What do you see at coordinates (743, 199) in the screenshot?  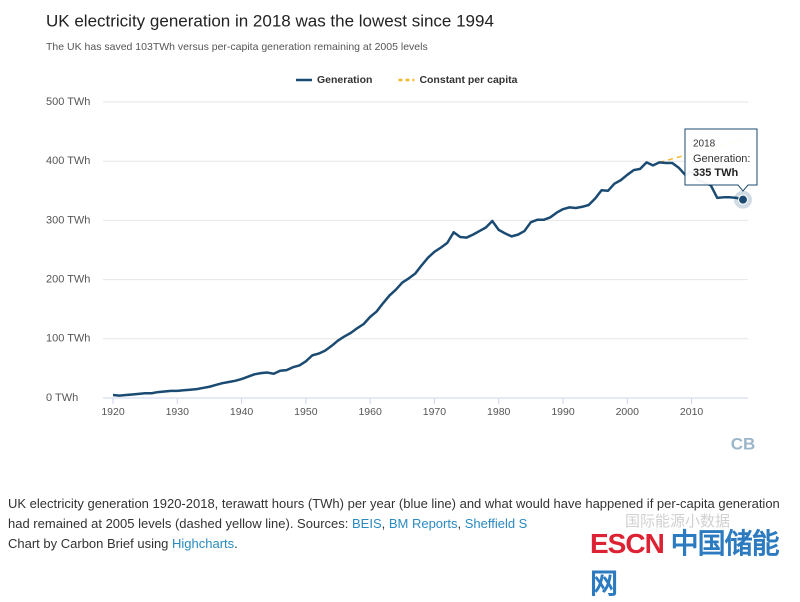 I see `point-marker` at bounding box center [743, 199].